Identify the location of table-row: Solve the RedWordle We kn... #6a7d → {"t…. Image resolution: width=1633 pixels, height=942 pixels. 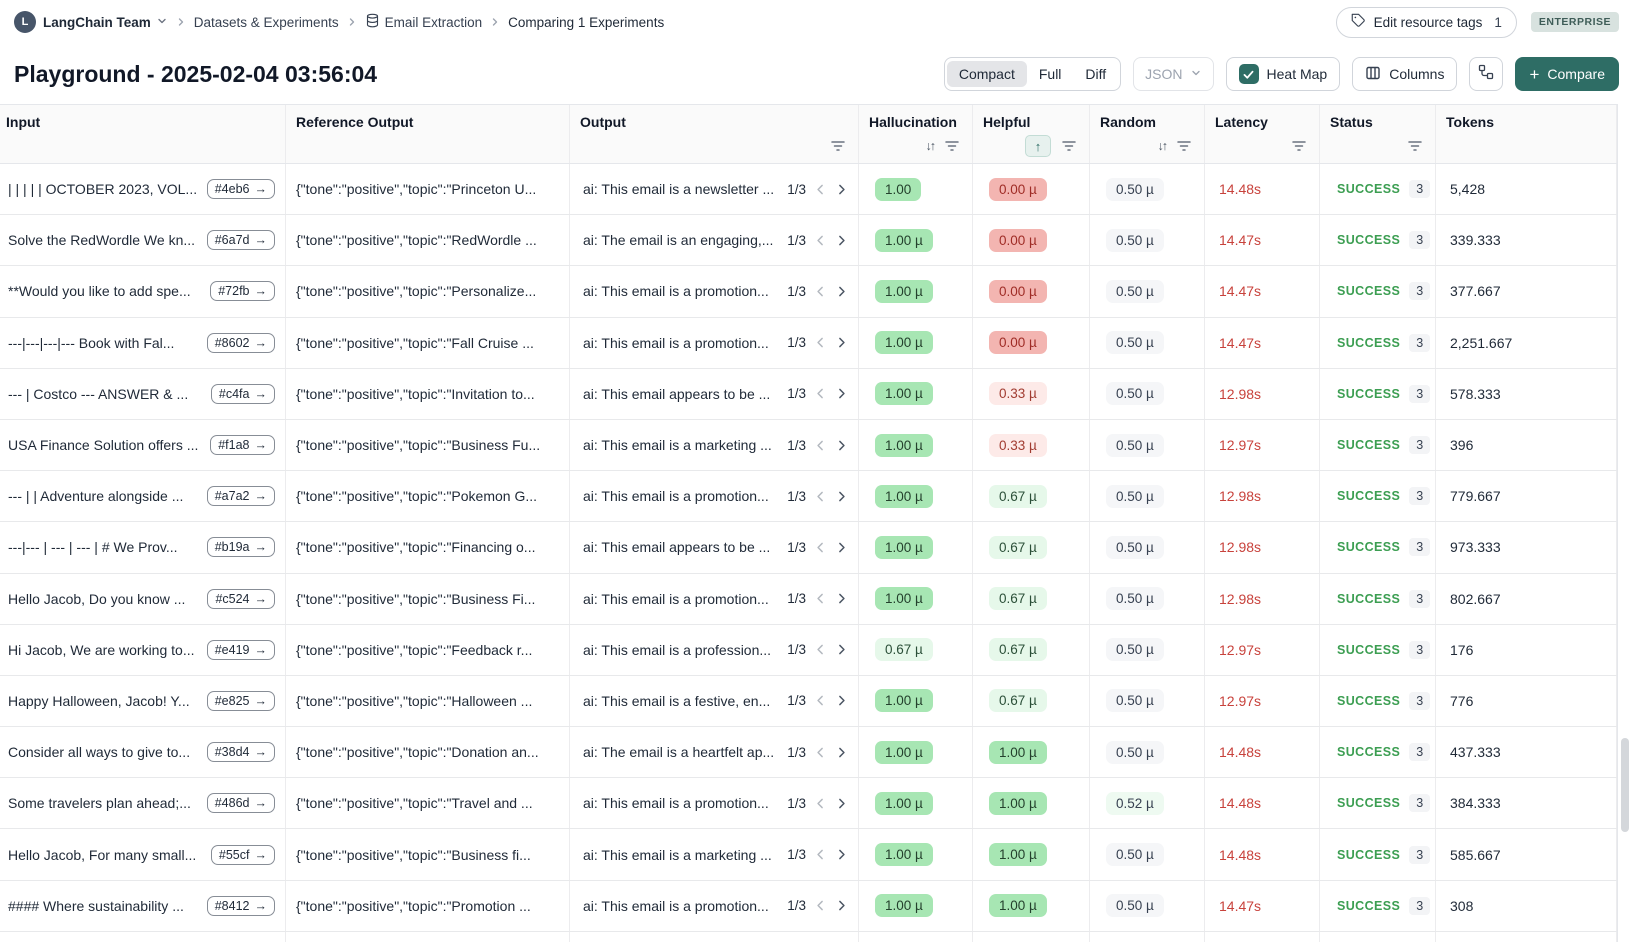
(816, 241).